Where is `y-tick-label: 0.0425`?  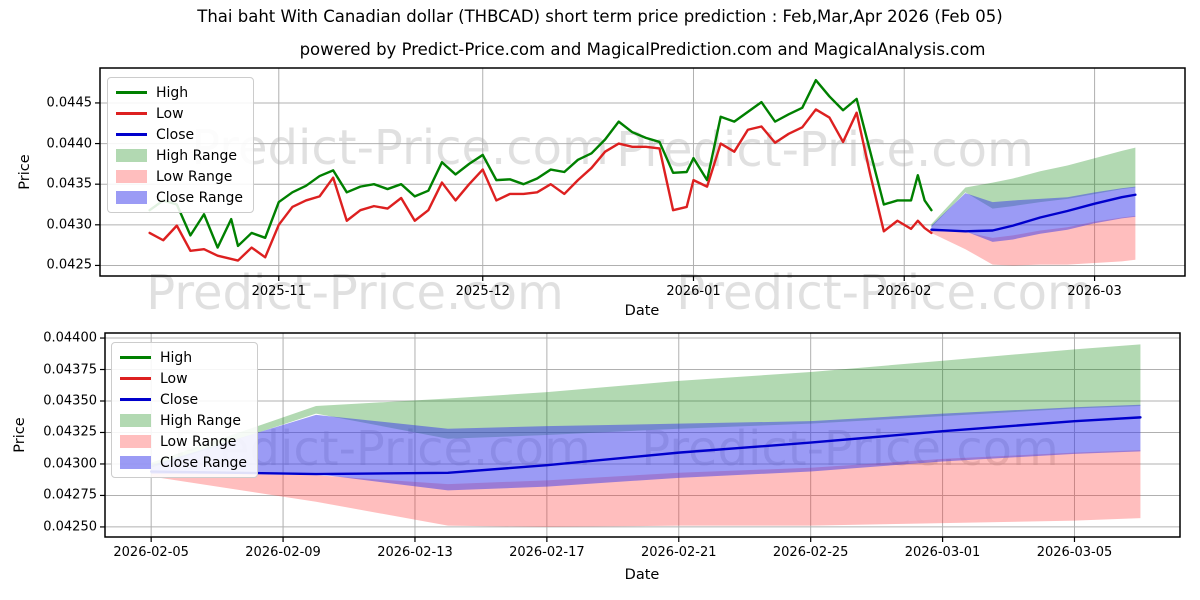
y-tick-label: 0.0425 is located at coordinates (69, 265).